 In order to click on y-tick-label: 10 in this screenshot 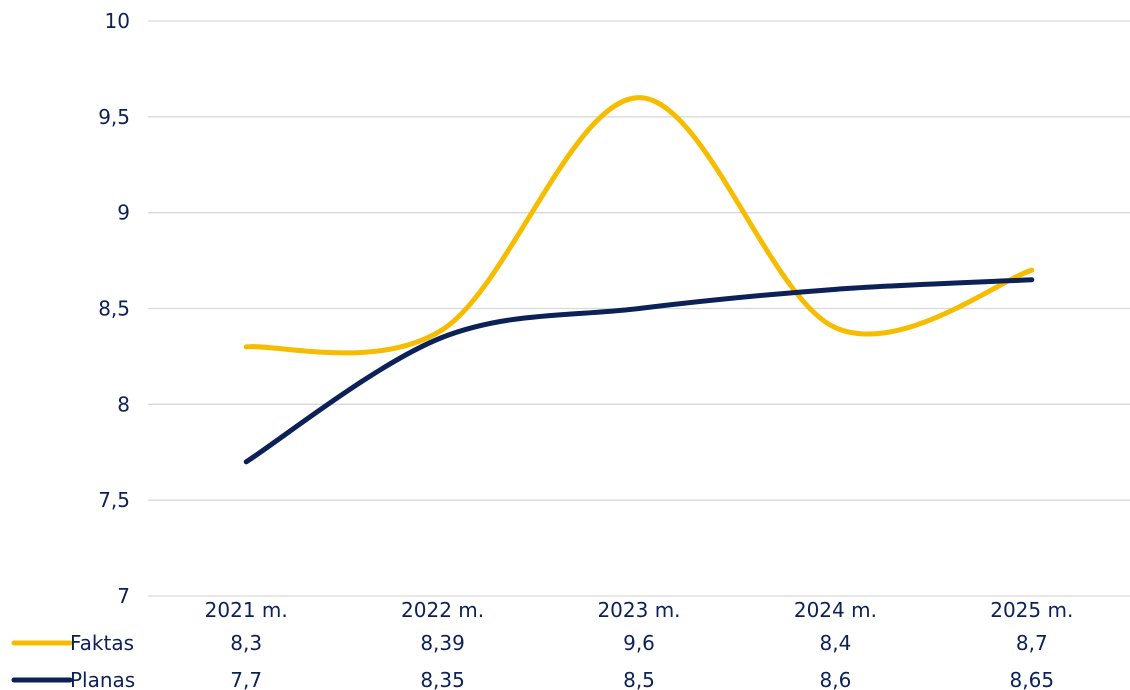, I will do `click(117, 21)`.